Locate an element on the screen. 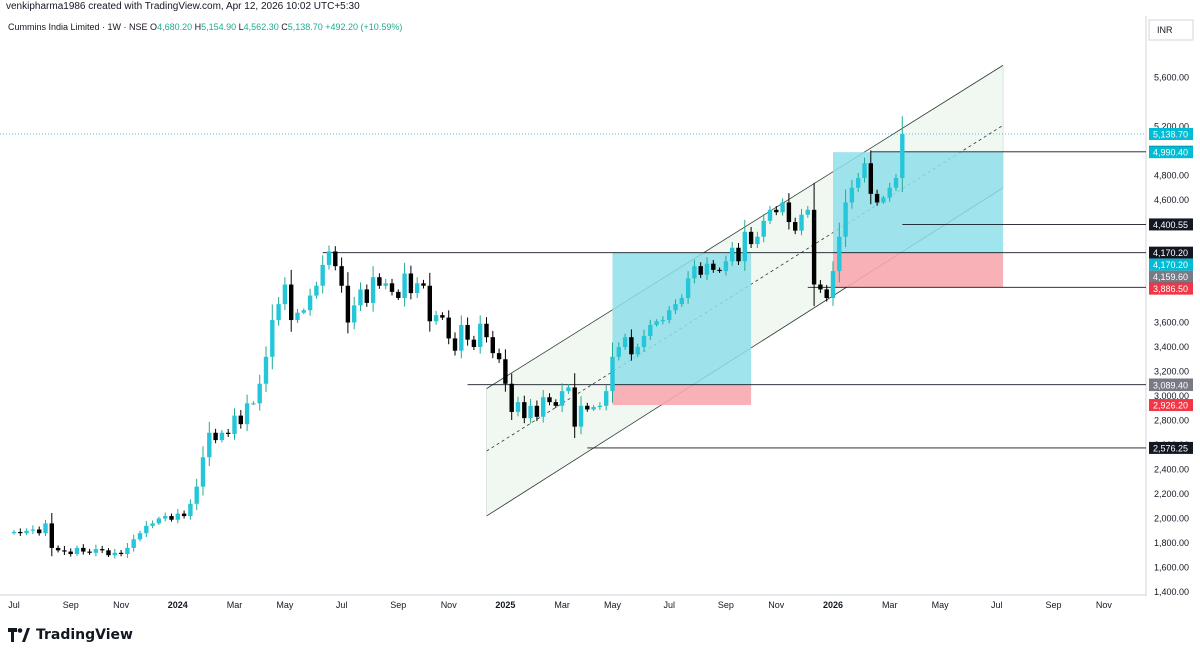  currency-box is located at coordinates (1171, 30).